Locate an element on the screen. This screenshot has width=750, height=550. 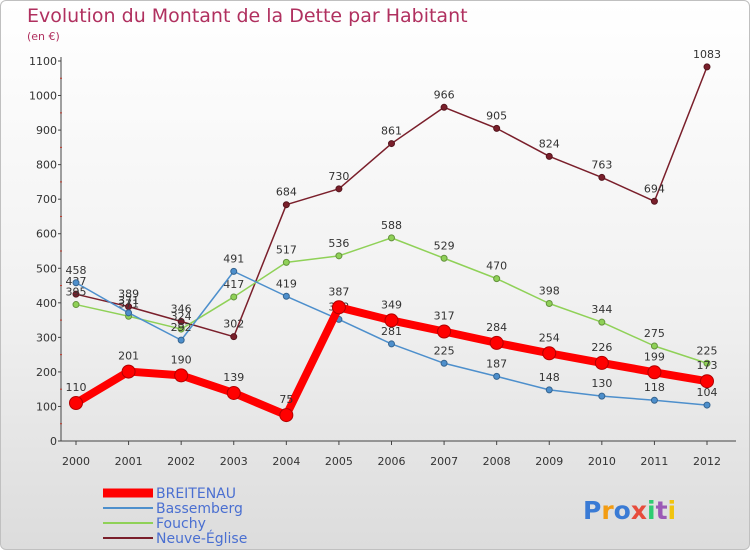
x-tick-label: 2003 is located at coordinates (234, 461).